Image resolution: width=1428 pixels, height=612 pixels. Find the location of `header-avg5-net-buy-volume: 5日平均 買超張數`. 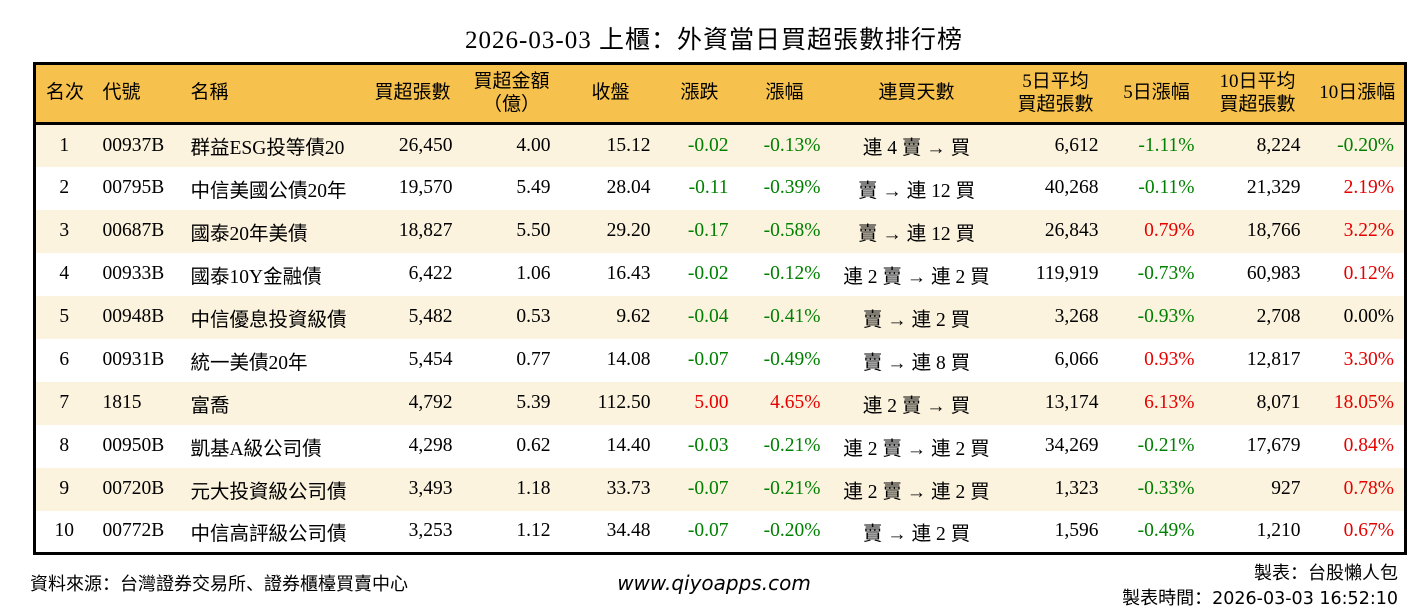

header-avg5-net-buy-volume: 5日平均 買超張數 is located at coordinates (1055, 94).